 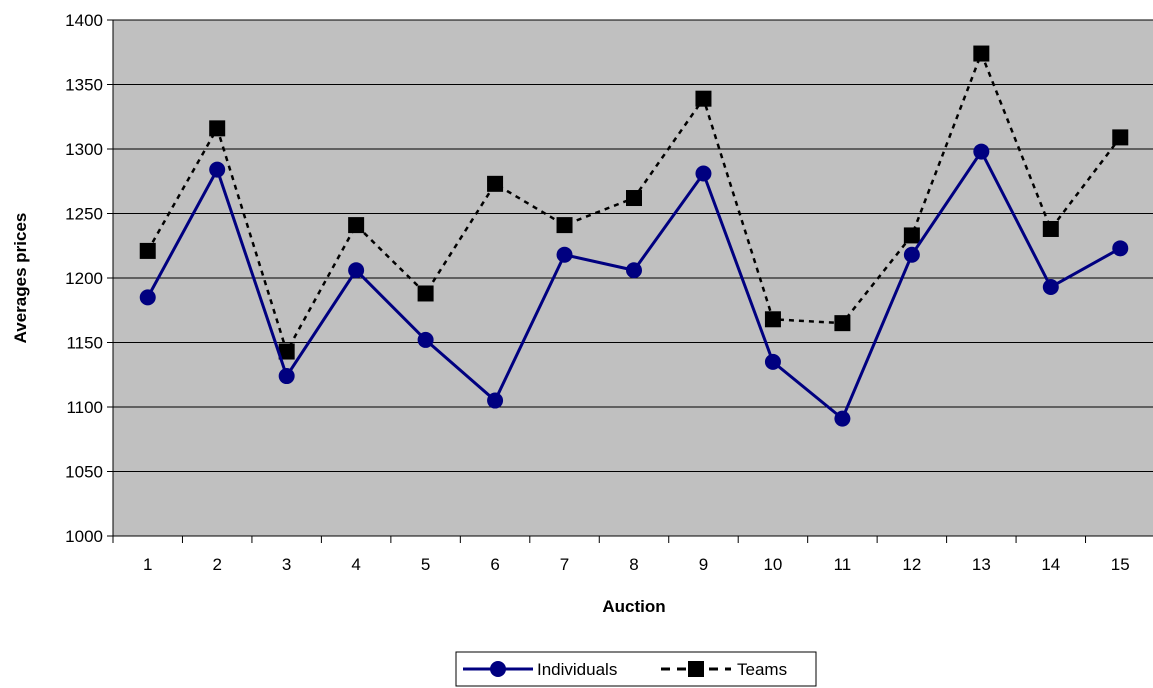 What do you see at coordinates (621, 555) in the screenshot?
I see `x-axis-ticks: 1 2 3 4 5 6 7 8 9 10 11 12 13 14 15` at bounding box center [621, 555].